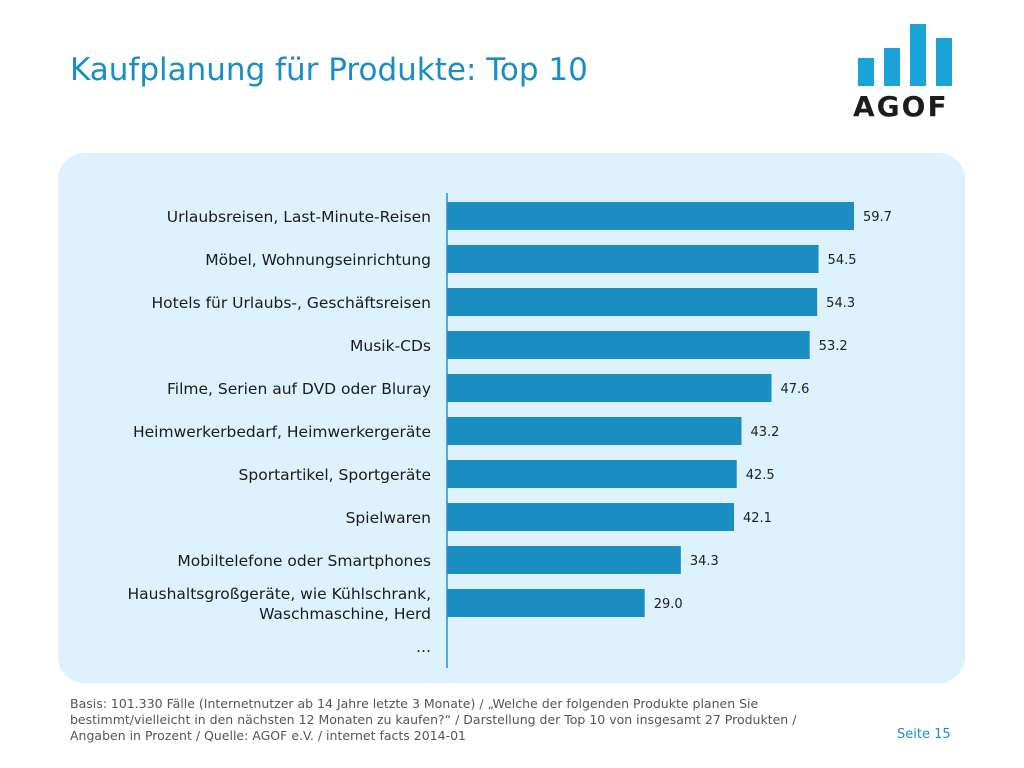 This screenshot has width=1024, height=768. What do you see at coordinates (704, 561) in the screenshot?
I see `value-label: 34.3` at bounding box center [704, 561].